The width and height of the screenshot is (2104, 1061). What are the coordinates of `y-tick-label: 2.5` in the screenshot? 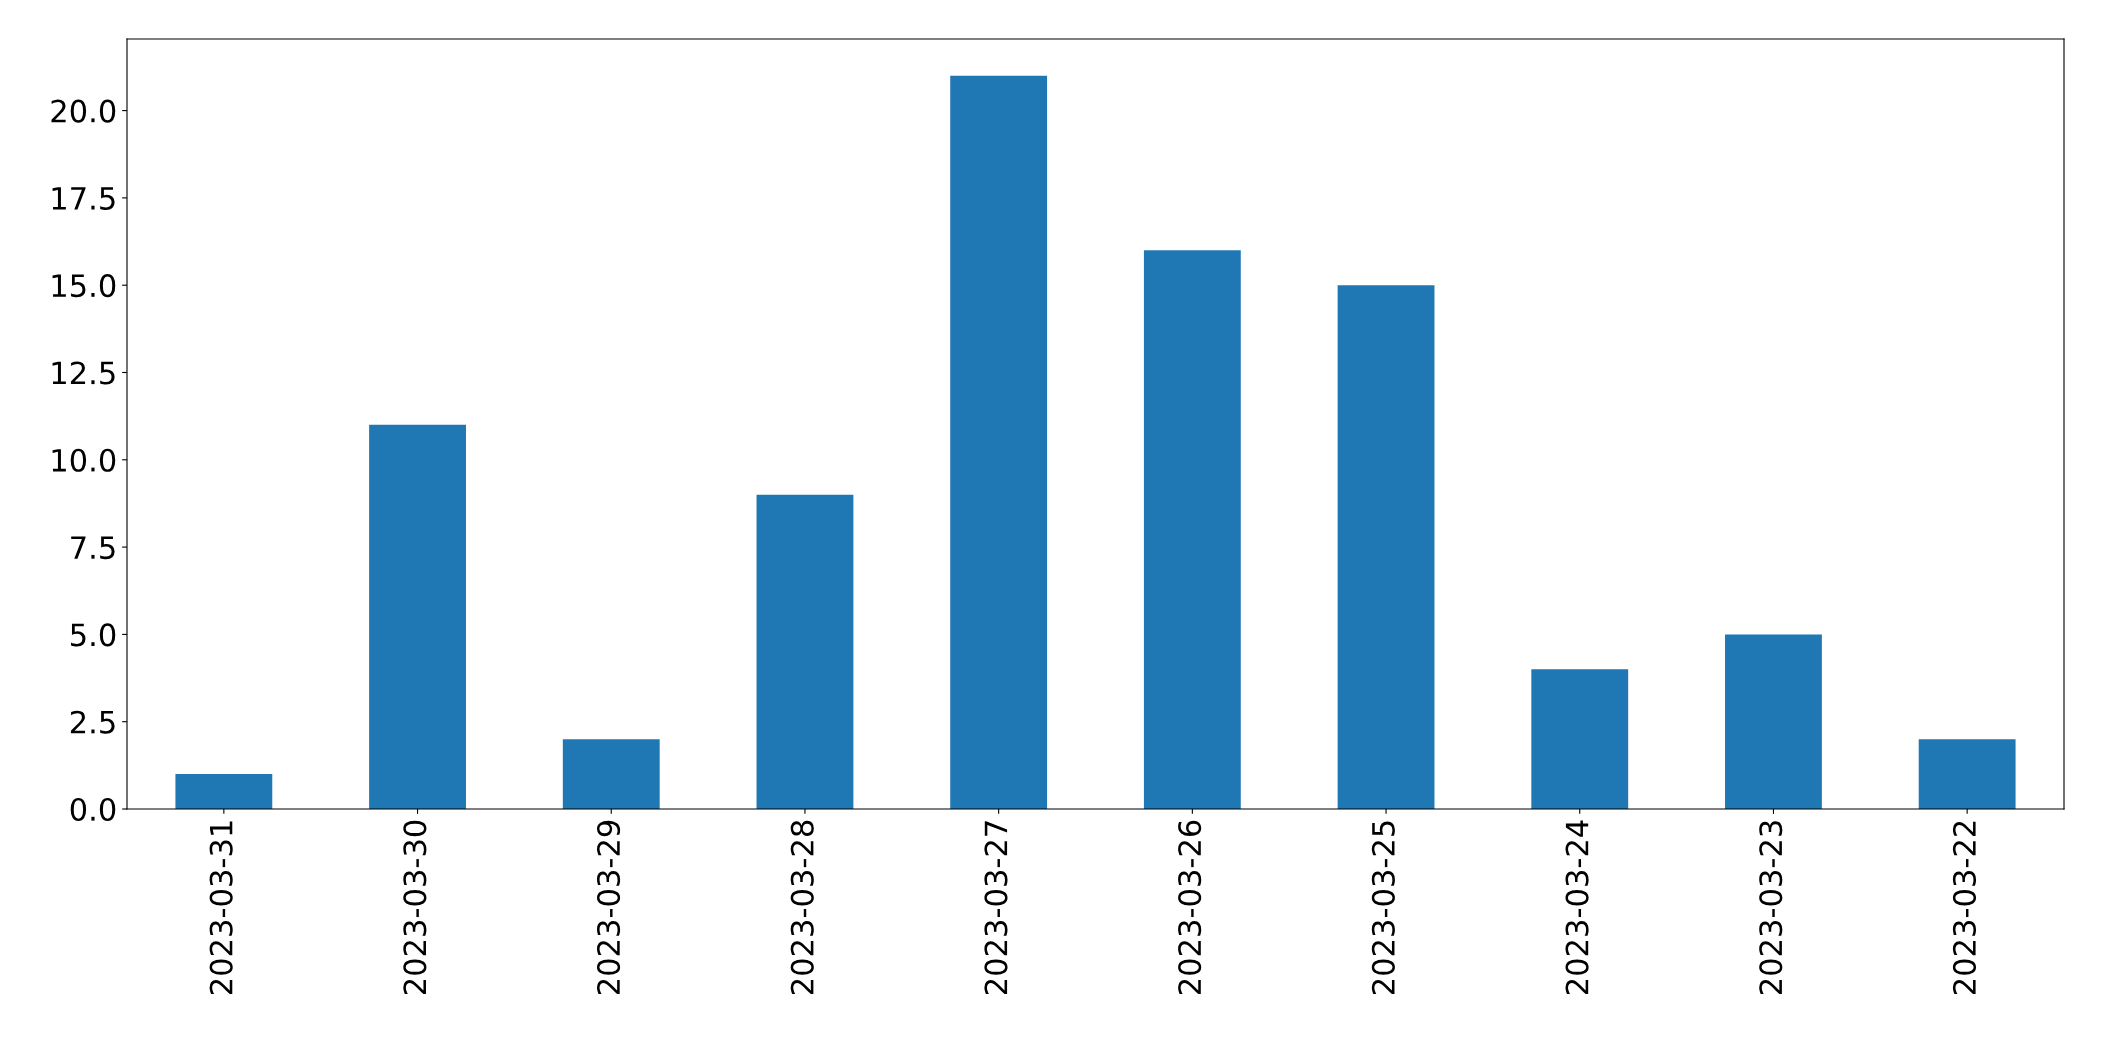 It's located at (92, 722).